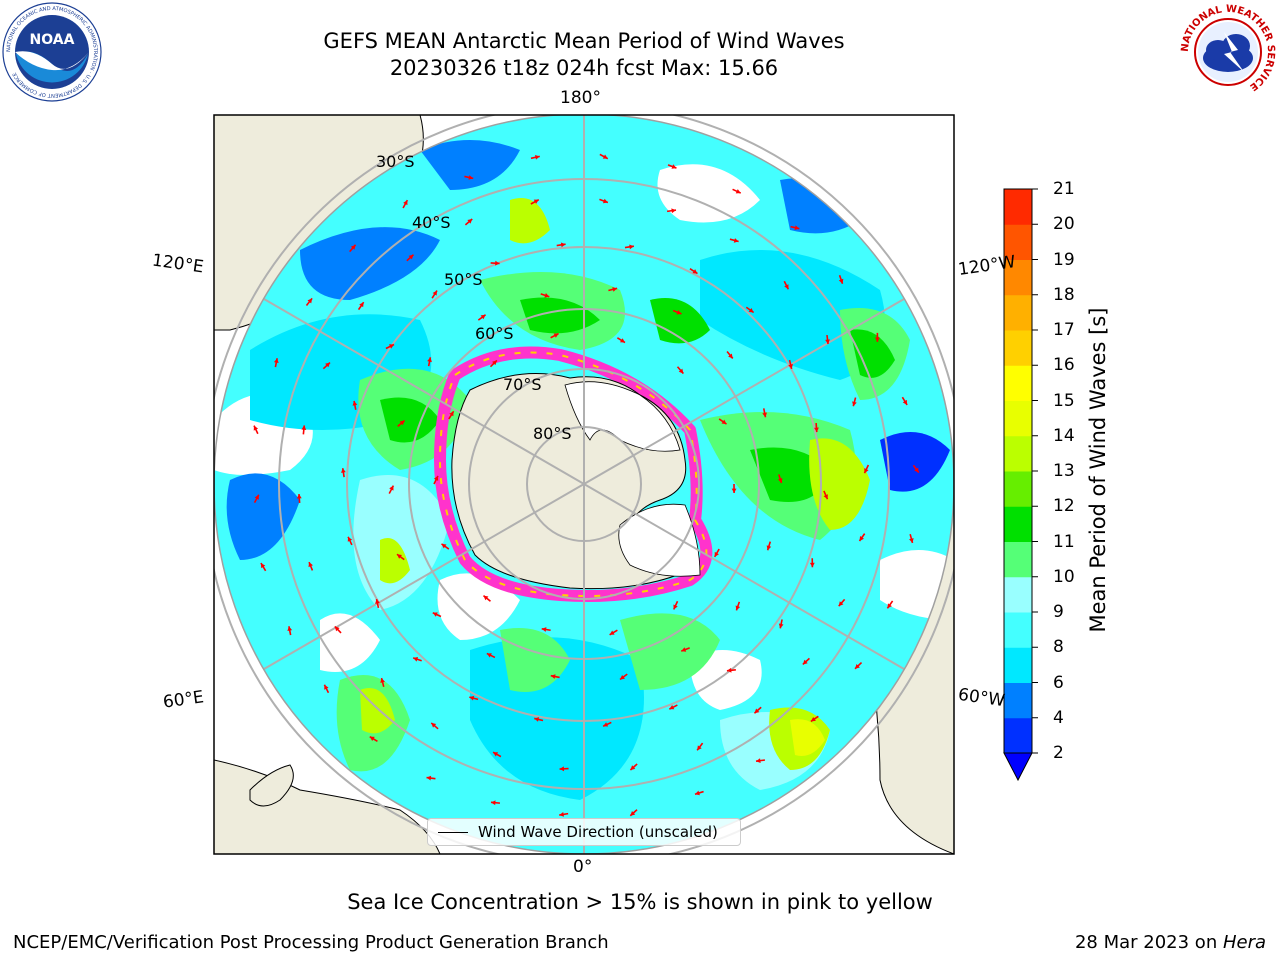  What do you see at coordinates (431, 222) in the screenshot?
I see `lat-label-40s: 40°S` at bounding box center [431, 222].